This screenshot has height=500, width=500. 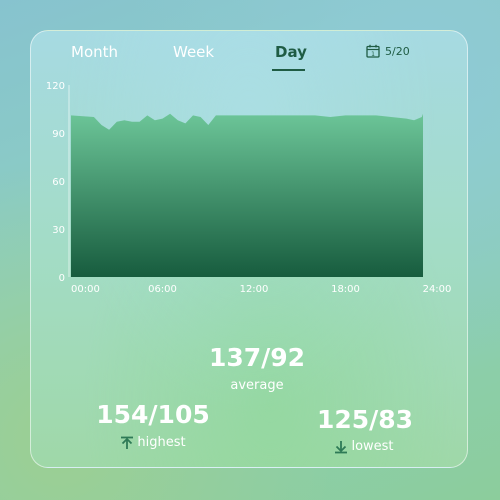 What do you see at coordinates (58, 182) in the screenshot?
I see `y-tick-label: 60` at bounding box center [58, 182].